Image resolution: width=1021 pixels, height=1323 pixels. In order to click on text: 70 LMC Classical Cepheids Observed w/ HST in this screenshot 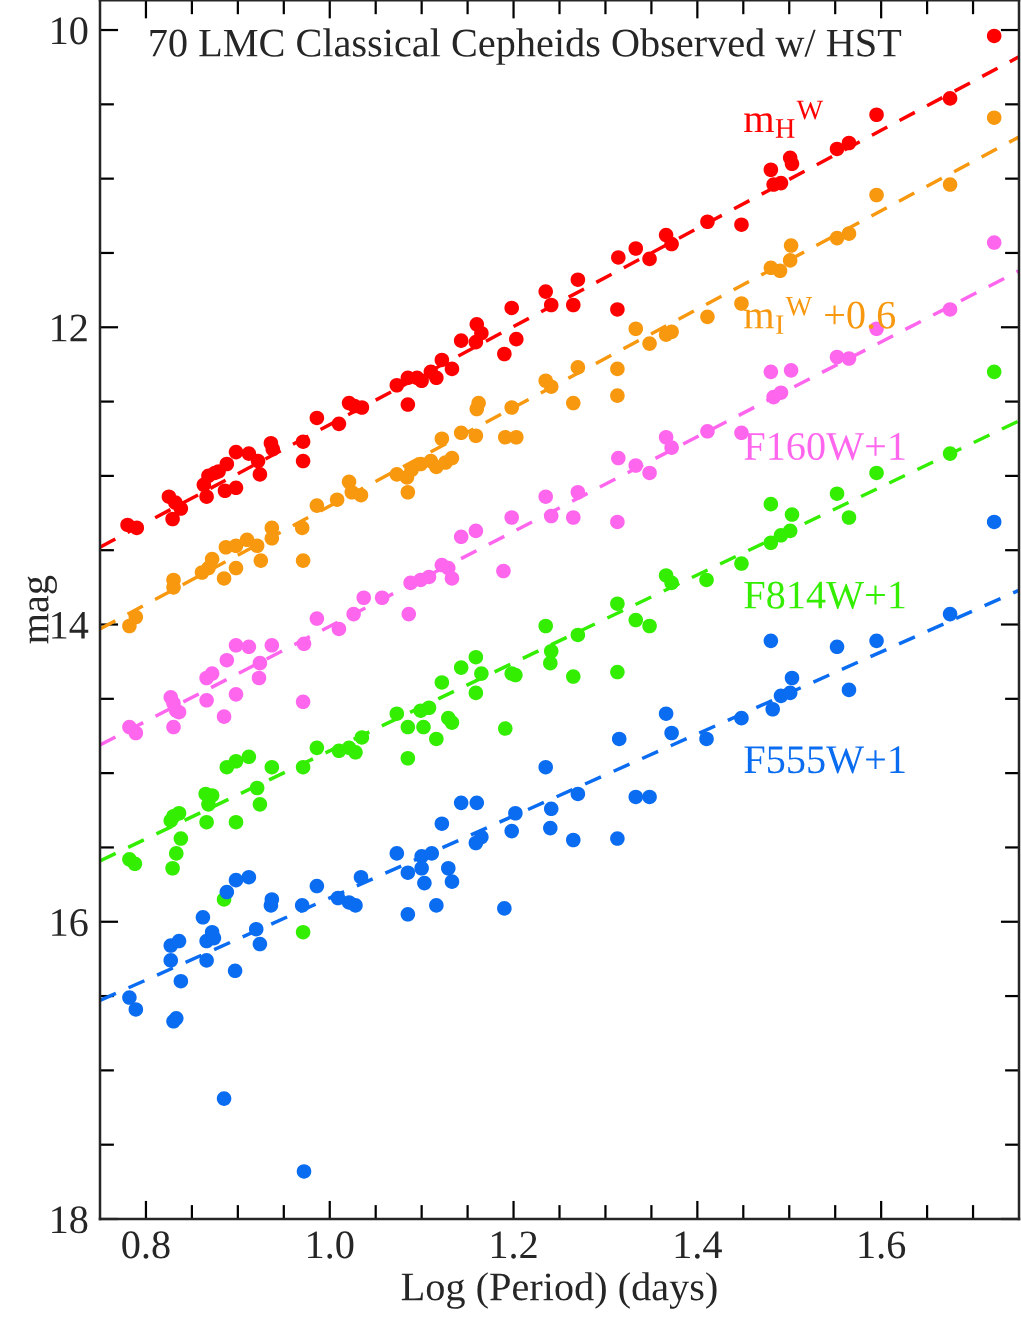, I will do `click(526, 46)`.